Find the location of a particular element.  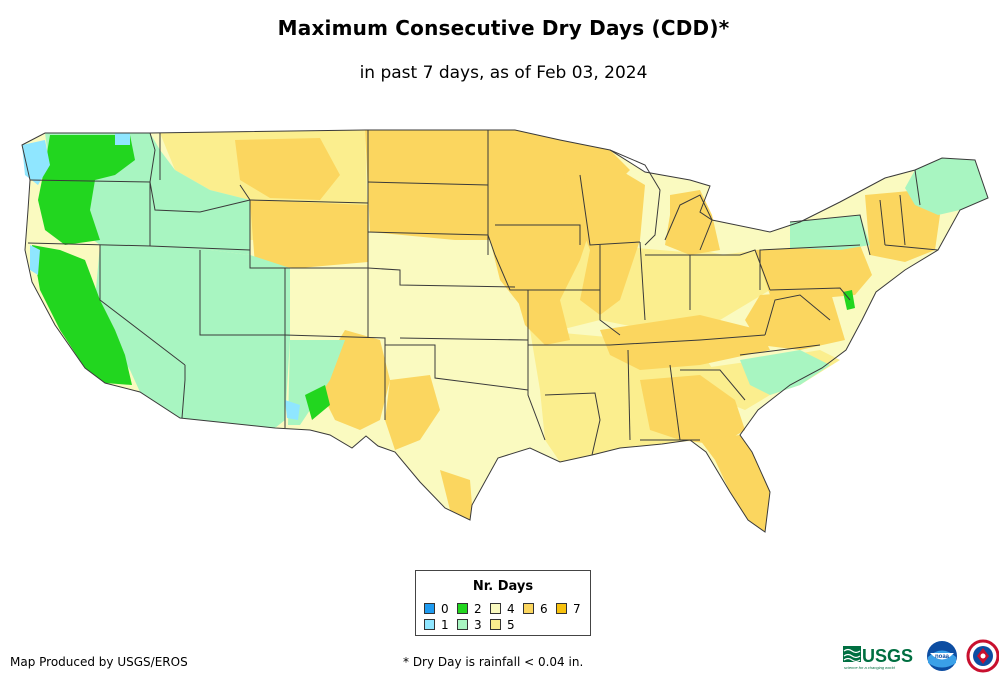

region-6day-new-england is located at coordinates (902, 226).